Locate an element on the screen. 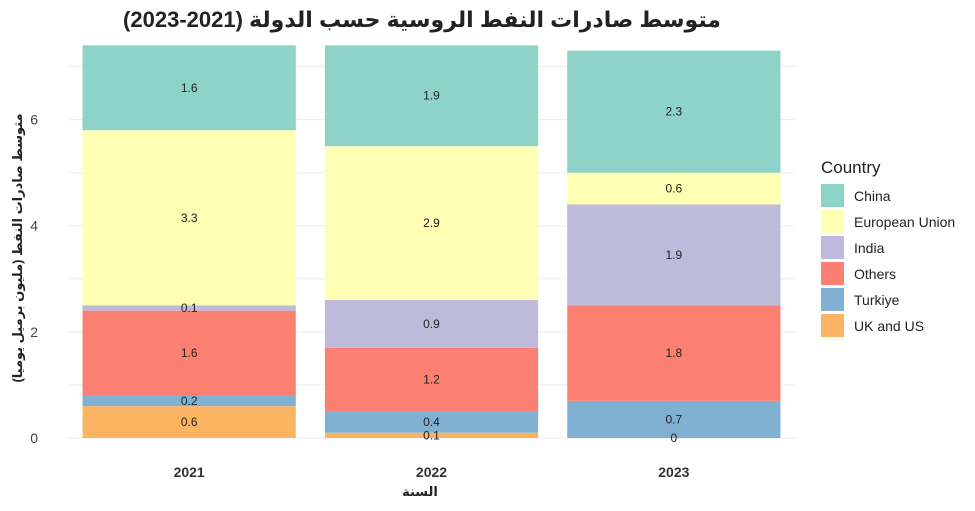  x-axis-ticks: 2021 2022 2023 is located at coordinates (432, 472).